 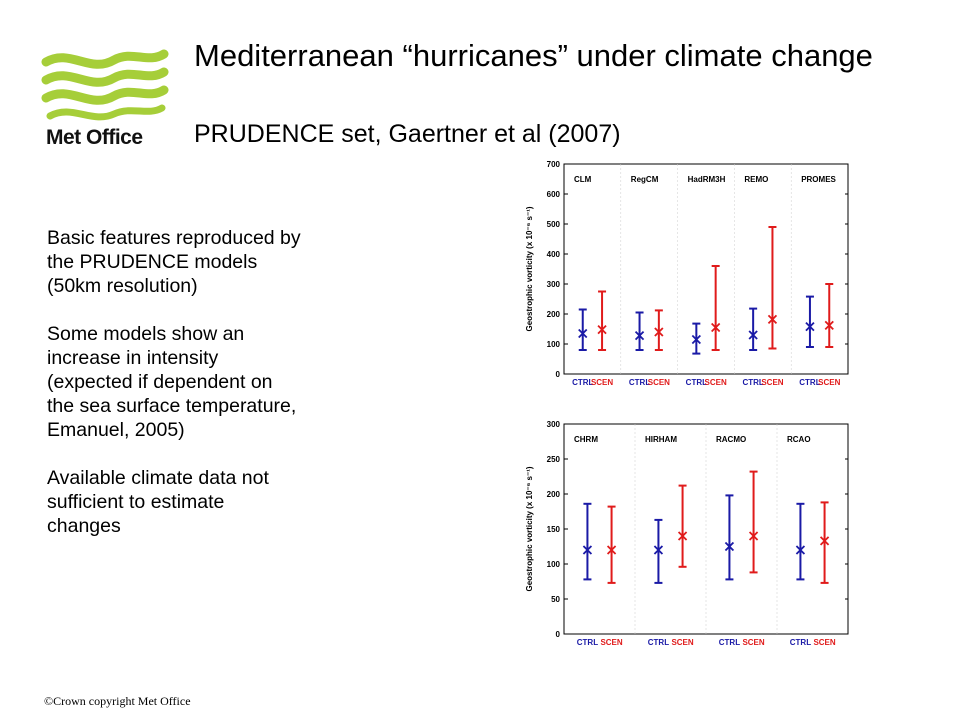 What do you see at coordinates (554, 164) in the screenshot?
I see `y-tick-label: 700` at bounding box center [554, 164].